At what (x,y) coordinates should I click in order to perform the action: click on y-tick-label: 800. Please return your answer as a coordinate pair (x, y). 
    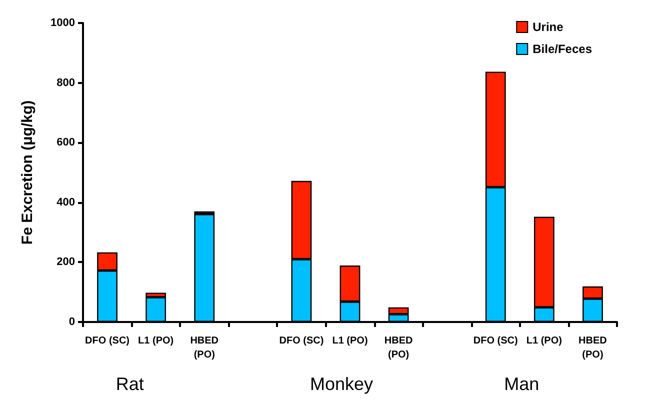
    Looking at the image, I should click on (65, 82).